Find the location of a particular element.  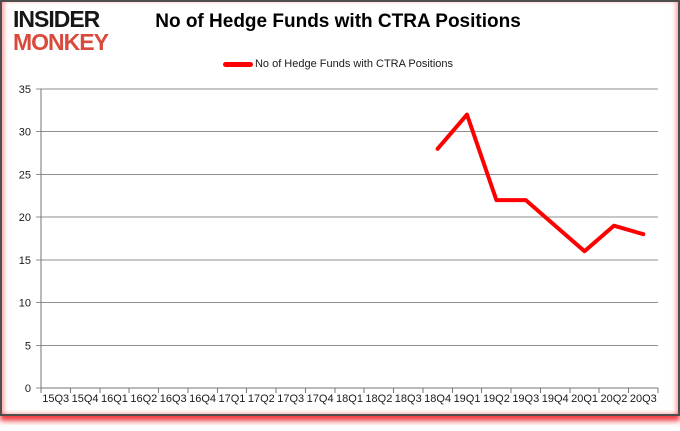

y-tick-label: 30 is located at coordinates (25, 133).